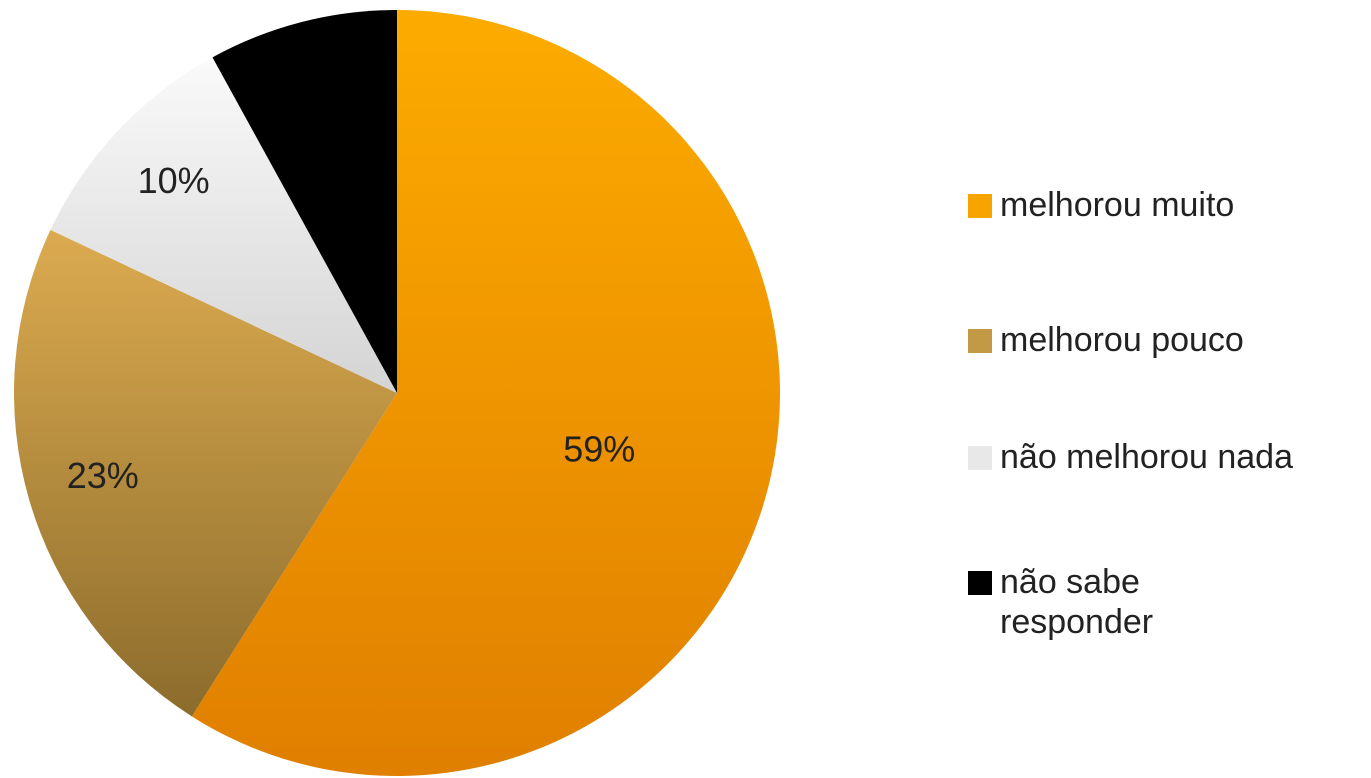 Image resolution: width=1371 pixels, height=778 pixels. What do you see at coordinates (1147, 457) in the screenshot?
I see `legend-label: não melhorou nada` at bounding box center [1147, 457].